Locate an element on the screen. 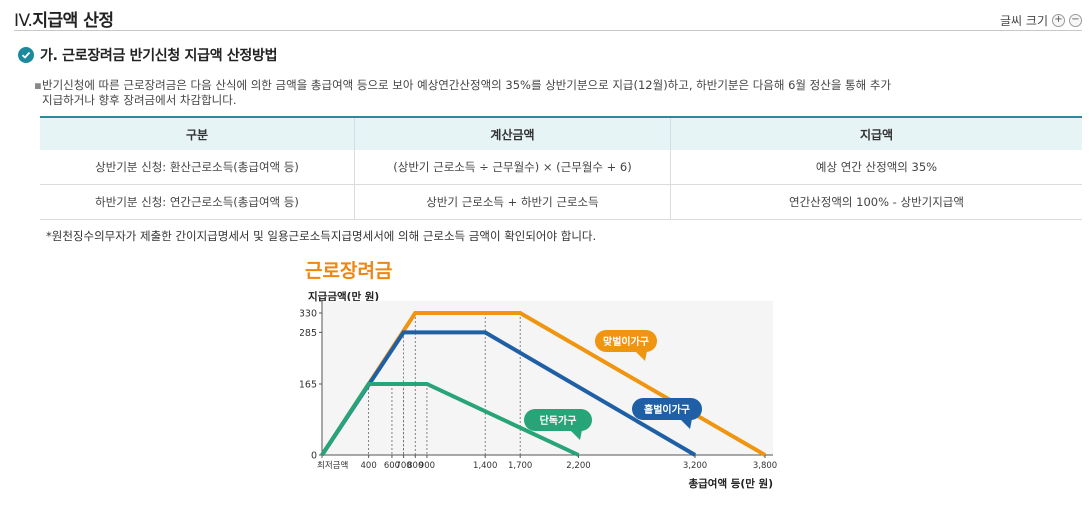 The width and height of the screenshot is (1089, 513). legend-label: 단독가구 is located at coordinates (558, 420).